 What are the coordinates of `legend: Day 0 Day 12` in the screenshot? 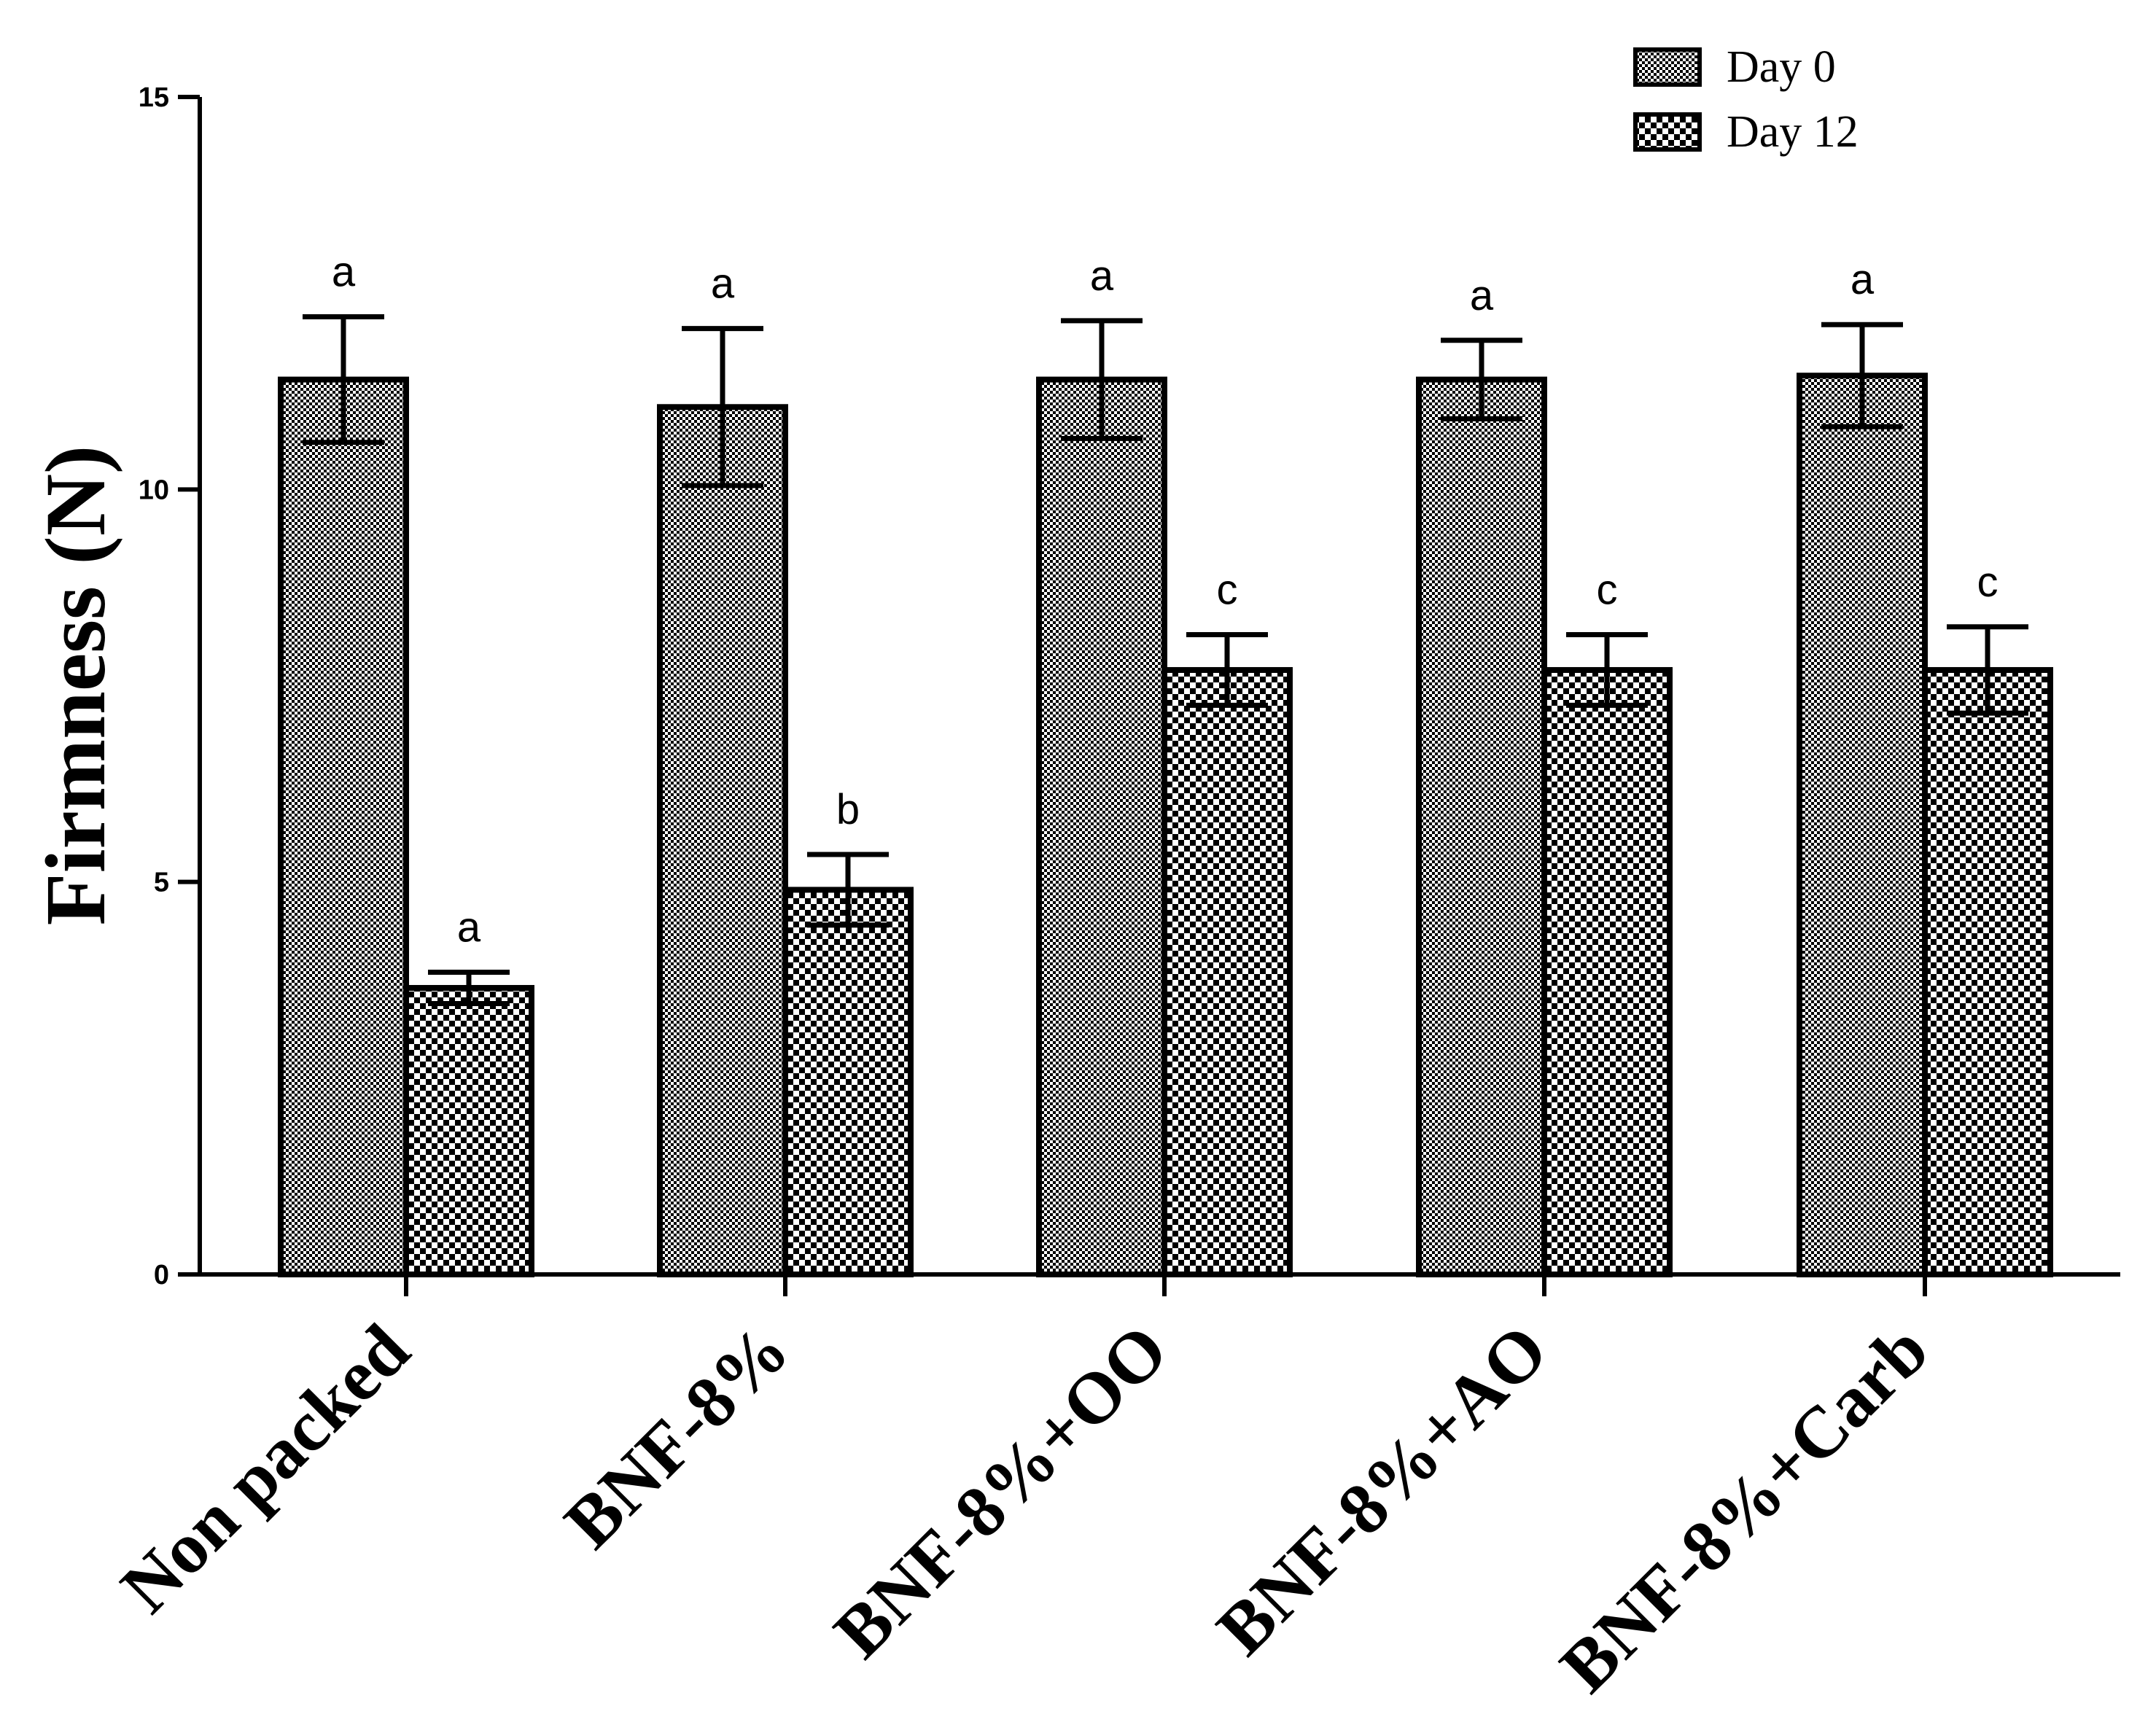 It's located at (1746, 99).